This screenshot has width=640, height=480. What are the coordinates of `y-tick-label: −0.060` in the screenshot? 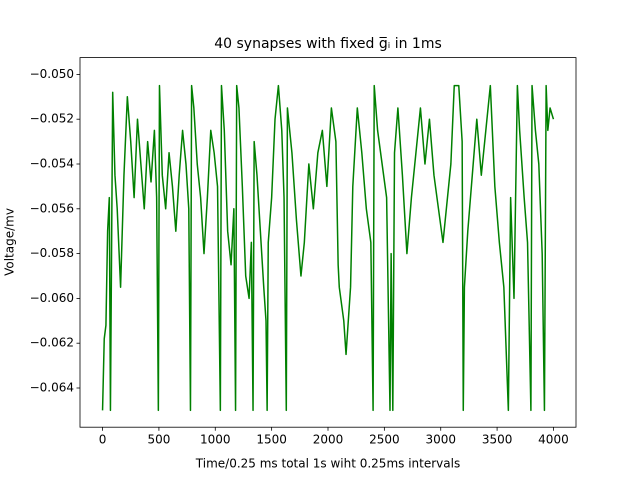 It's located at (52, 298).